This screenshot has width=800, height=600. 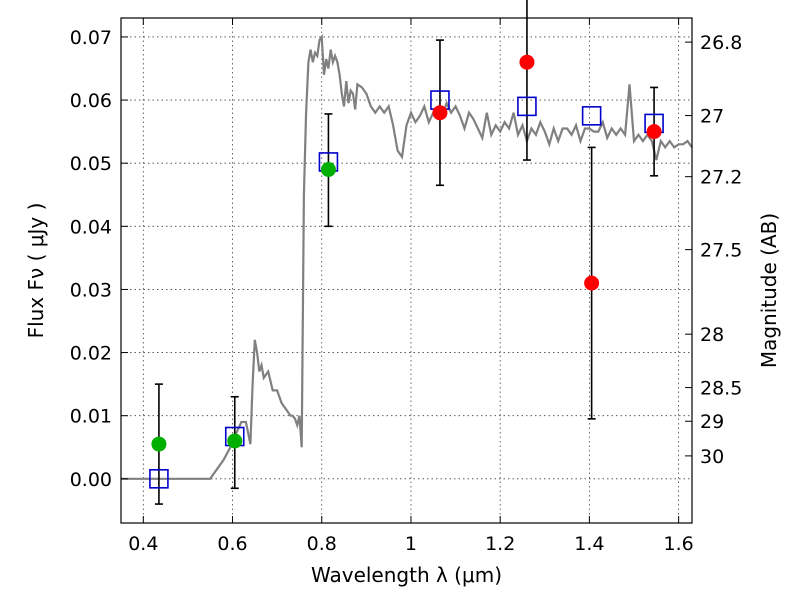 I want to click on magnitude-tick-label: 27, so click(x=712, y=117).